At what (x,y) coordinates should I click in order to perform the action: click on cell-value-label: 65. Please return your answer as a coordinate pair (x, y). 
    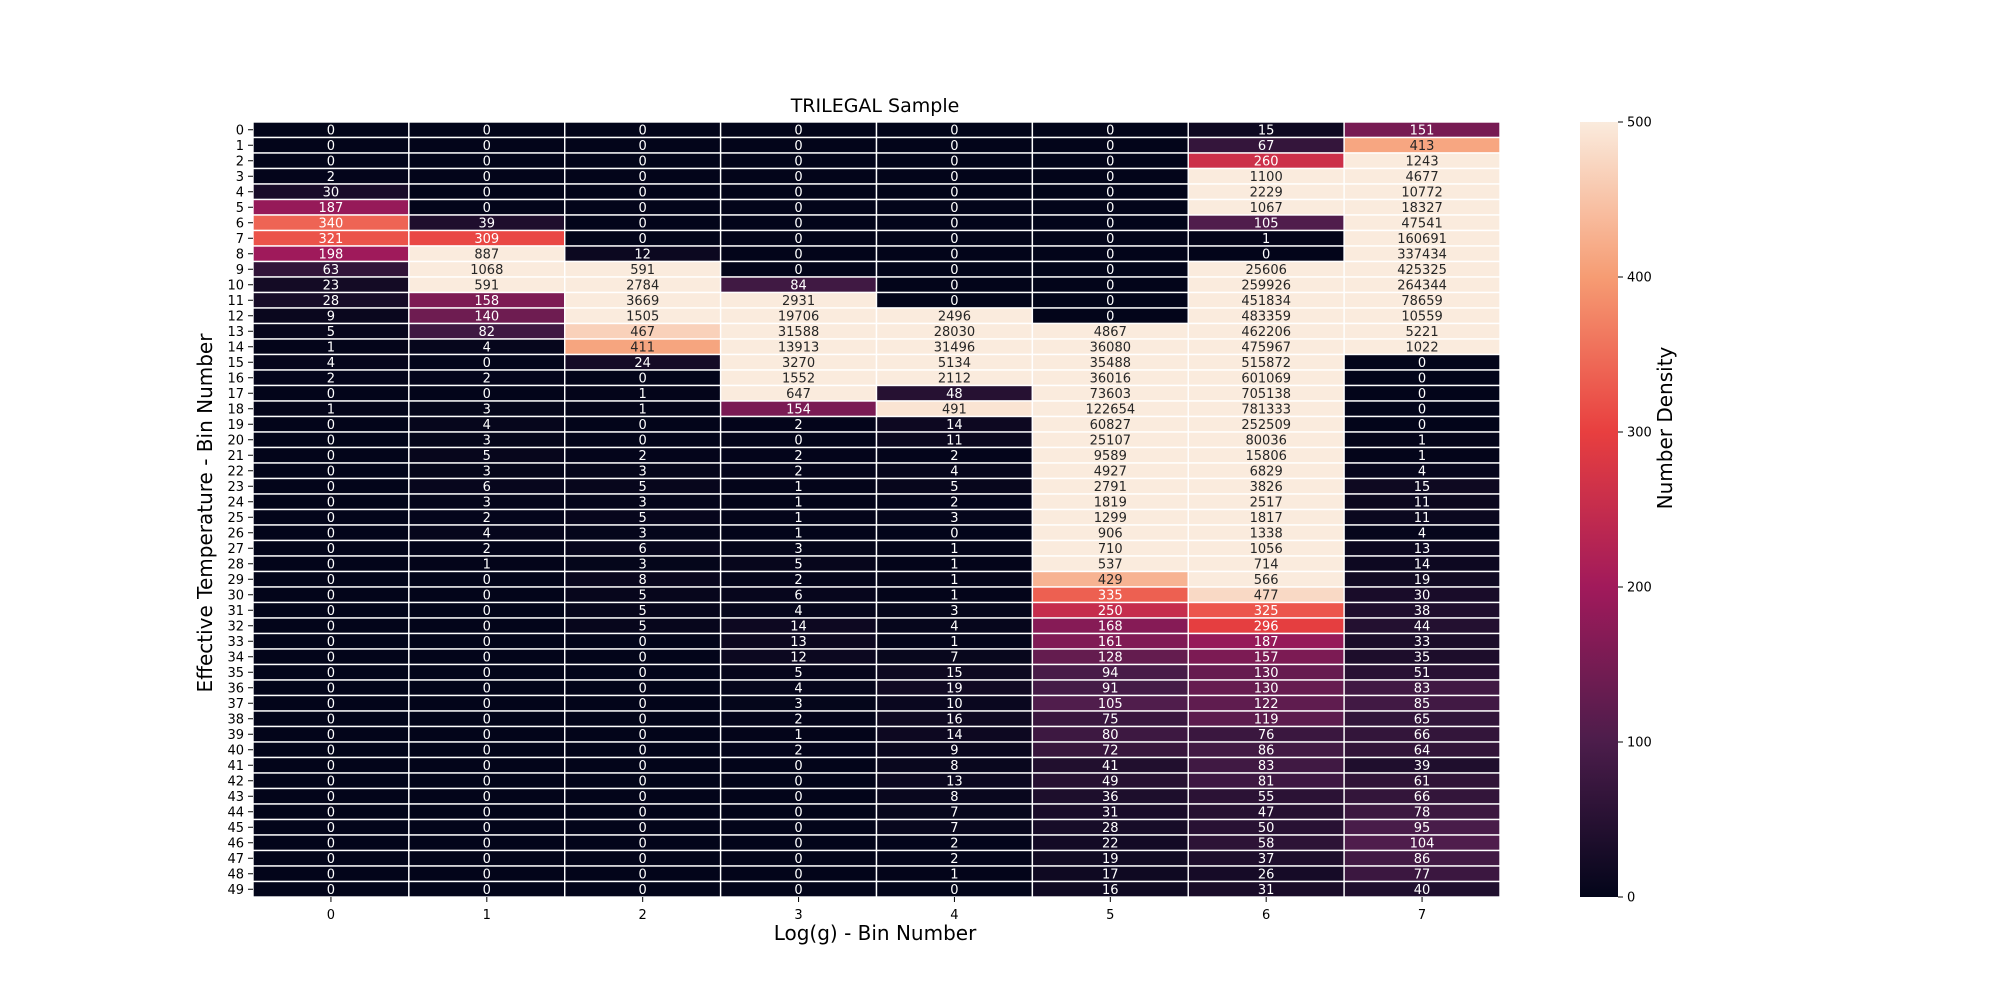
    Looking at the image, I should click on (1422, 719).